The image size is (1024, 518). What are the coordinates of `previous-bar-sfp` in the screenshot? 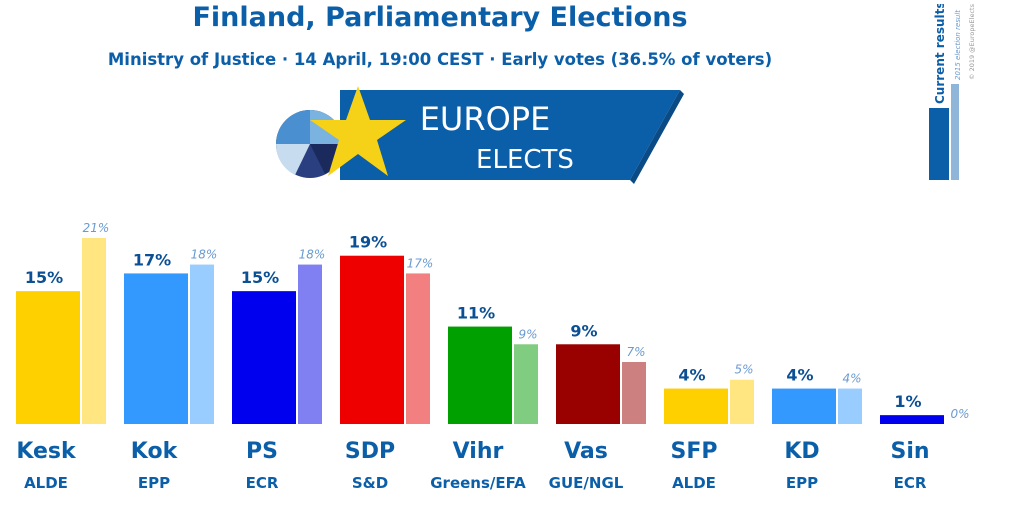 It's located at (742, 401).